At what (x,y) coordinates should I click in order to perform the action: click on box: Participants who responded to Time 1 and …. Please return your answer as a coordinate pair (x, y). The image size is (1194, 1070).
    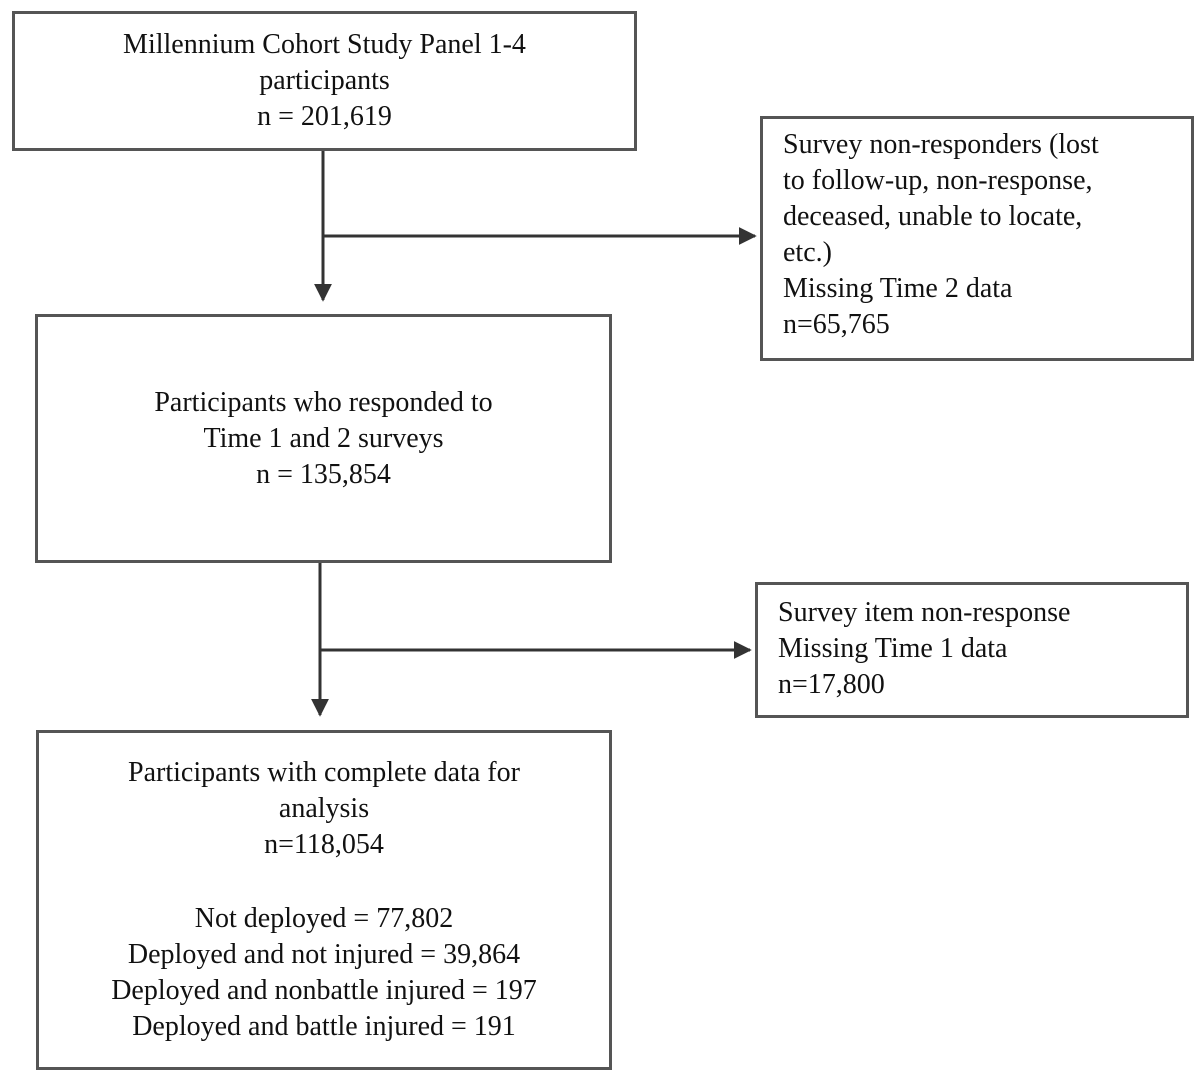
    Looking at the image, I should click on (323, 438).